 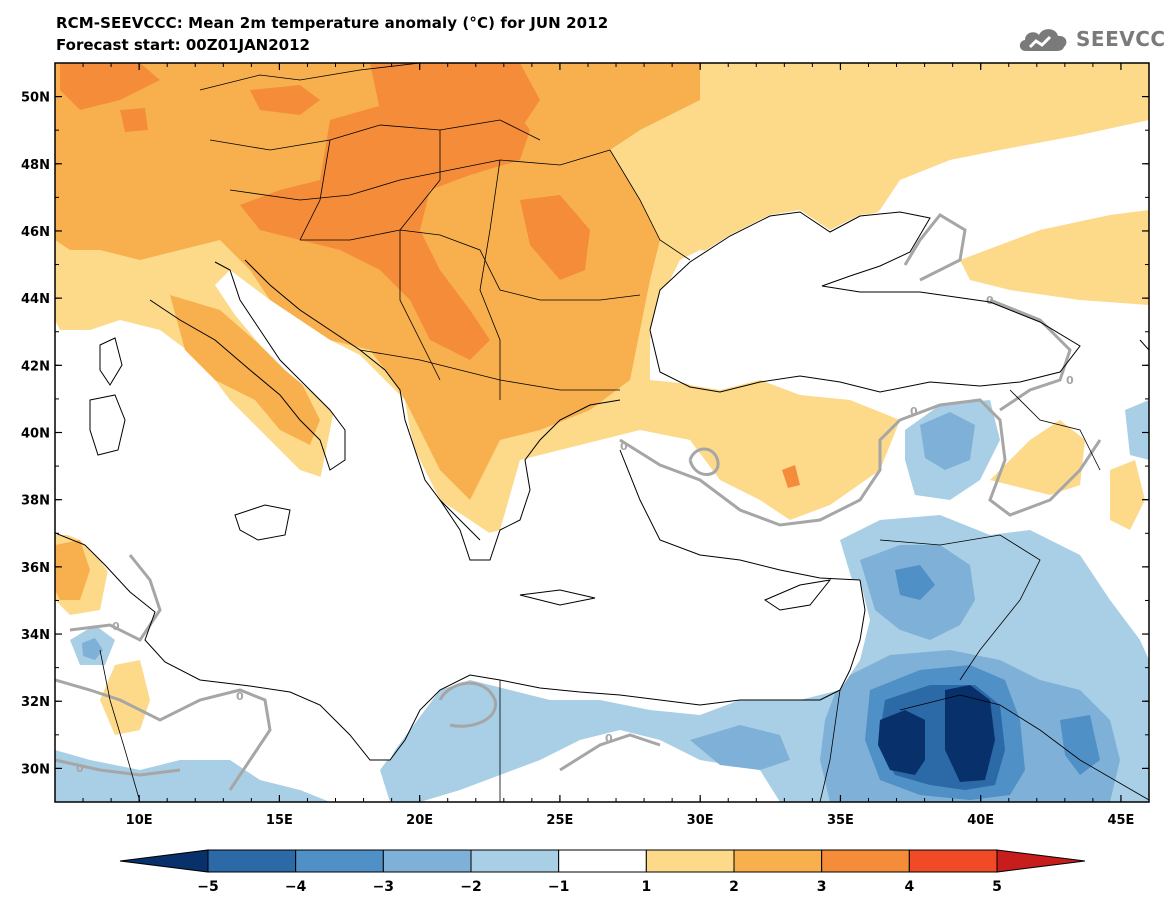 What do you see at coordinates (192, 776) in the screenshot?
I see `cool-region-libya` at bounding box center [192, 776].